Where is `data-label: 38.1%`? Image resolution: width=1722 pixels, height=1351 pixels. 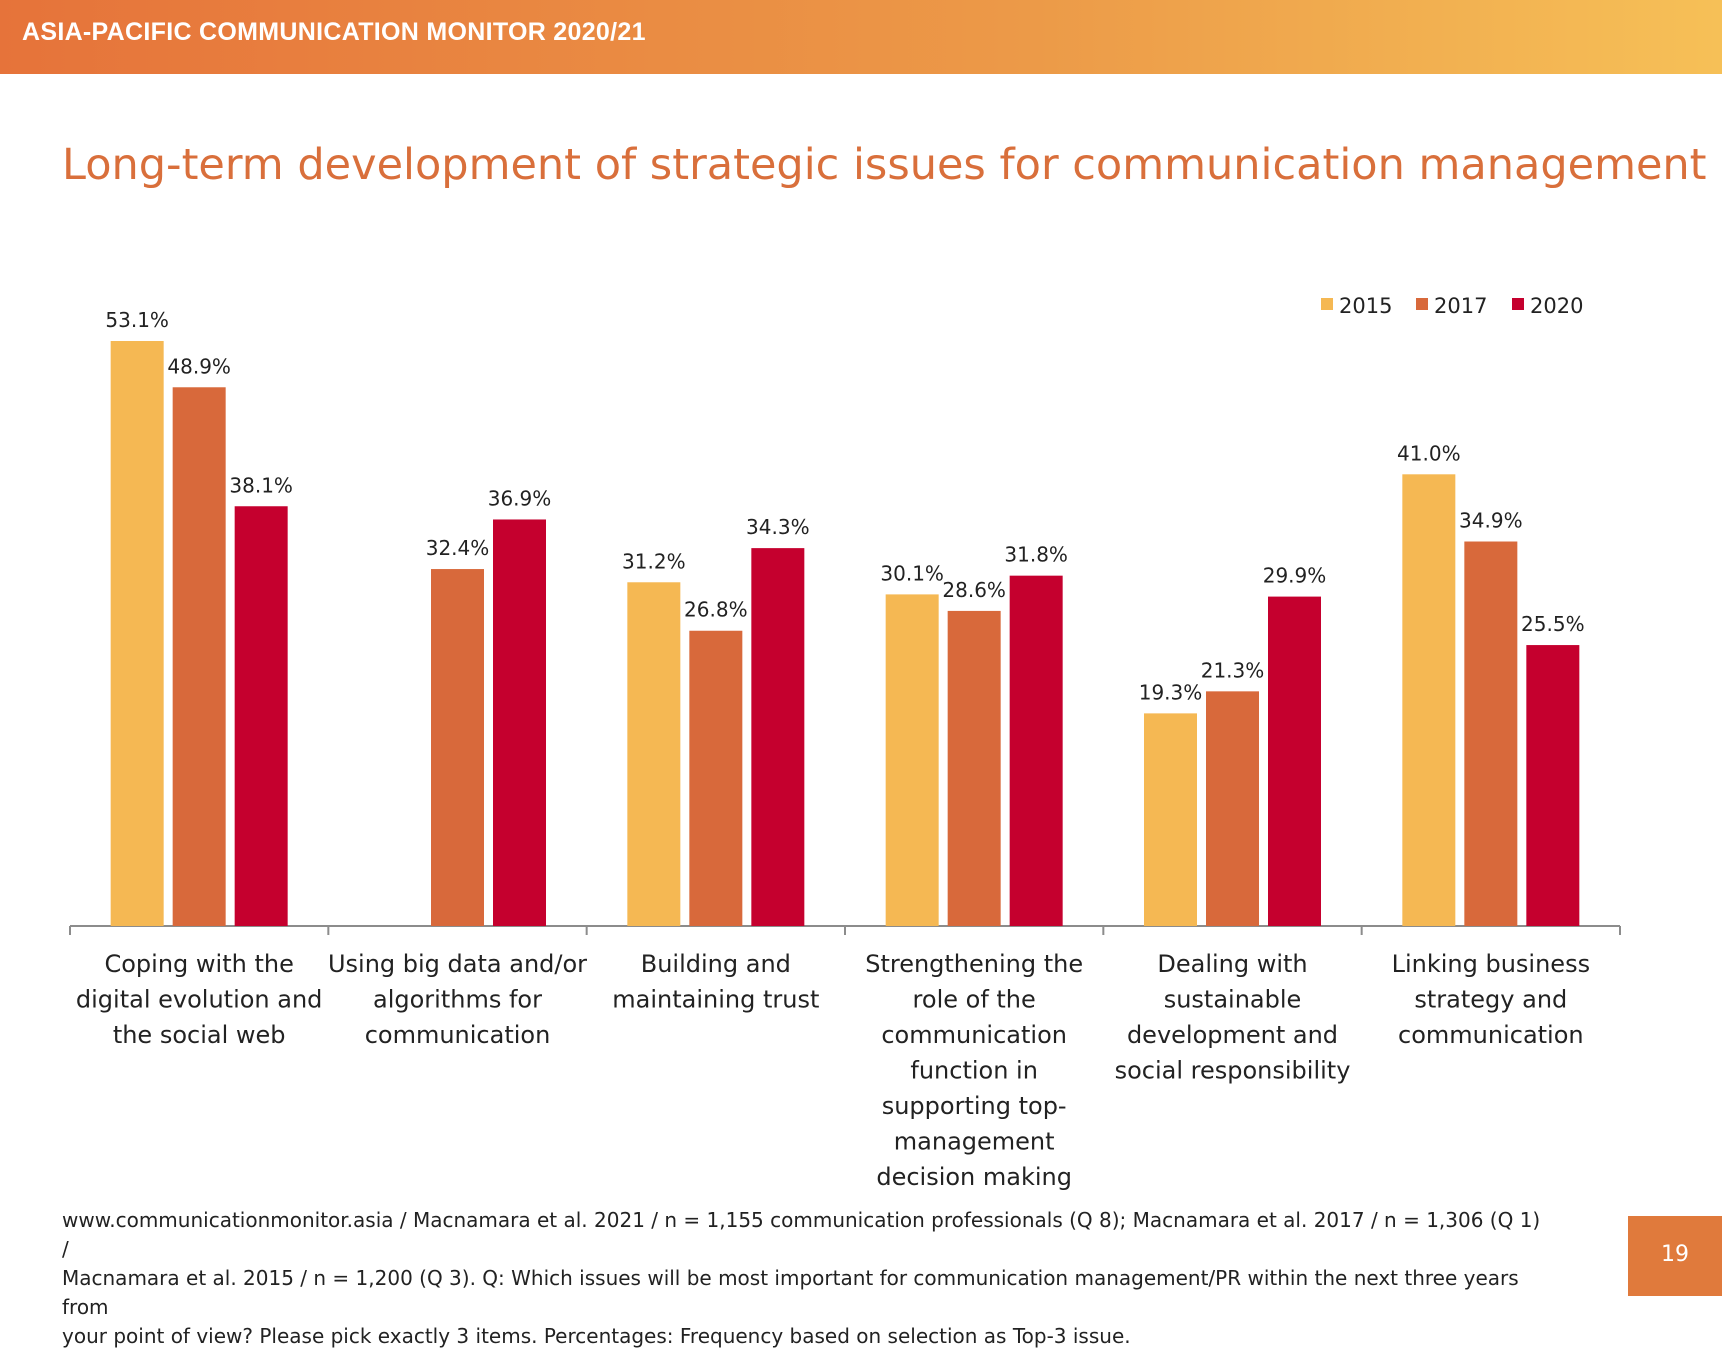
data-label: 38.1% is located at coordinates (261, 485).